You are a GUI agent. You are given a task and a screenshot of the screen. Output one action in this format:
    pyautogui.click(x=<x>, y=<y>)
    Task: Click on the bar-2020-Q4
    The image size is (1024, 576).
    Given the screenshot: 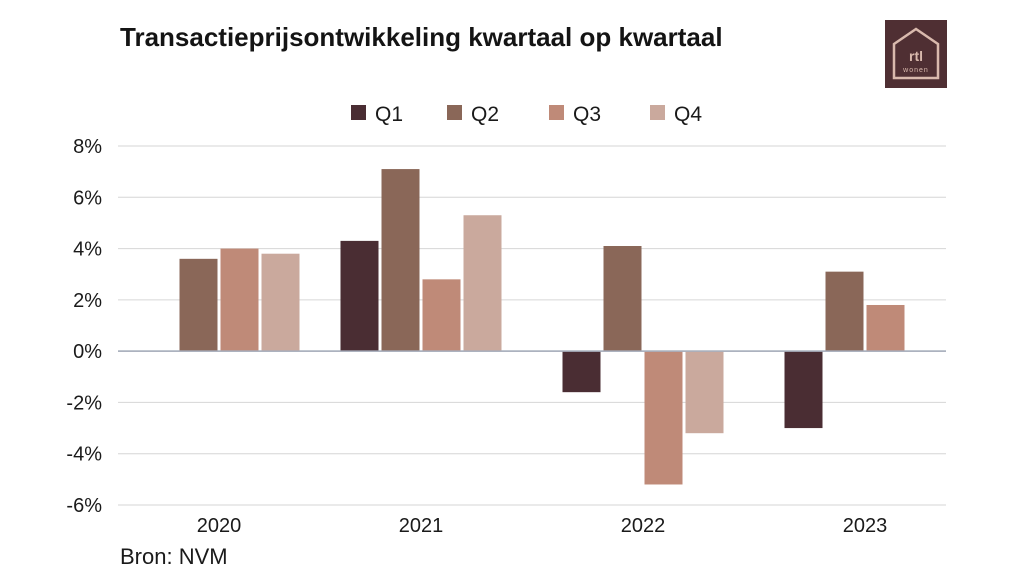 What is the action you would take?
    pyautogui.click(x=280, y=302)
    